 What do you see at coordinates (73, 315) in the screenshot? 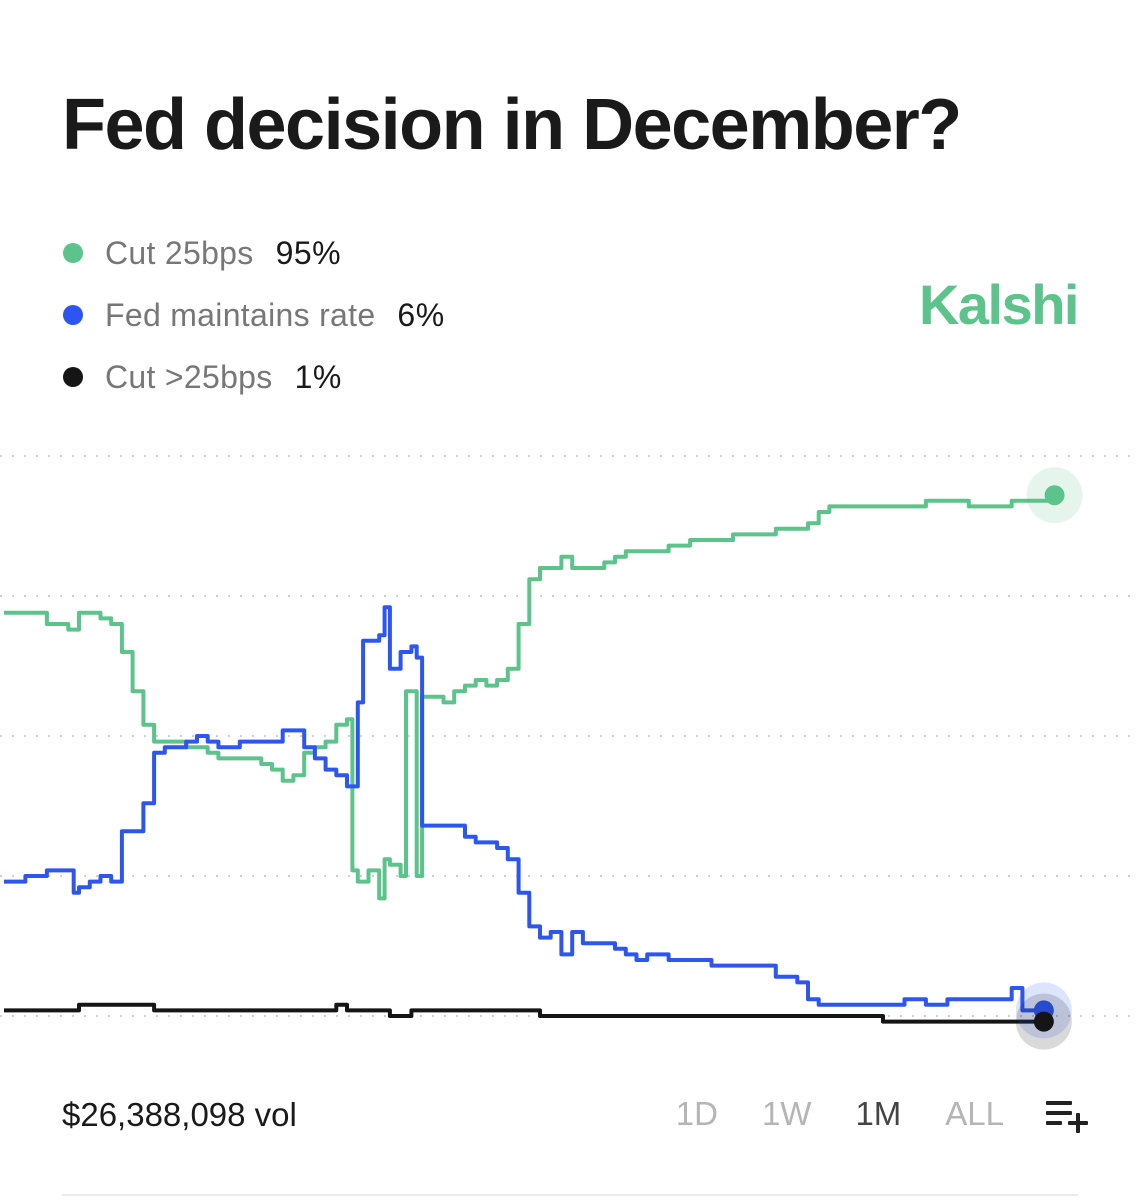
I see `legend-dot-blue-icon` at bounding box center [73, 315].